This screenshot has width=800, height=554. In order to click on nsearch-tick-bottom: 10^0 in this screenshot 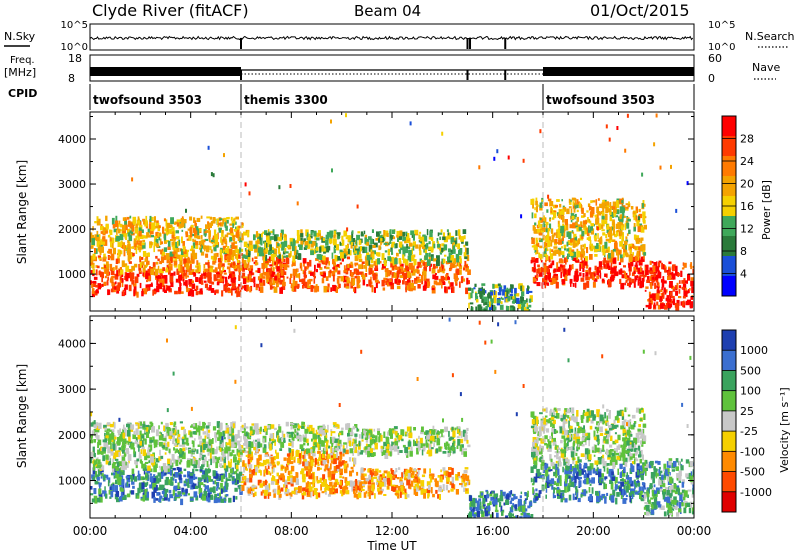, I will do `click(721, 47)`.